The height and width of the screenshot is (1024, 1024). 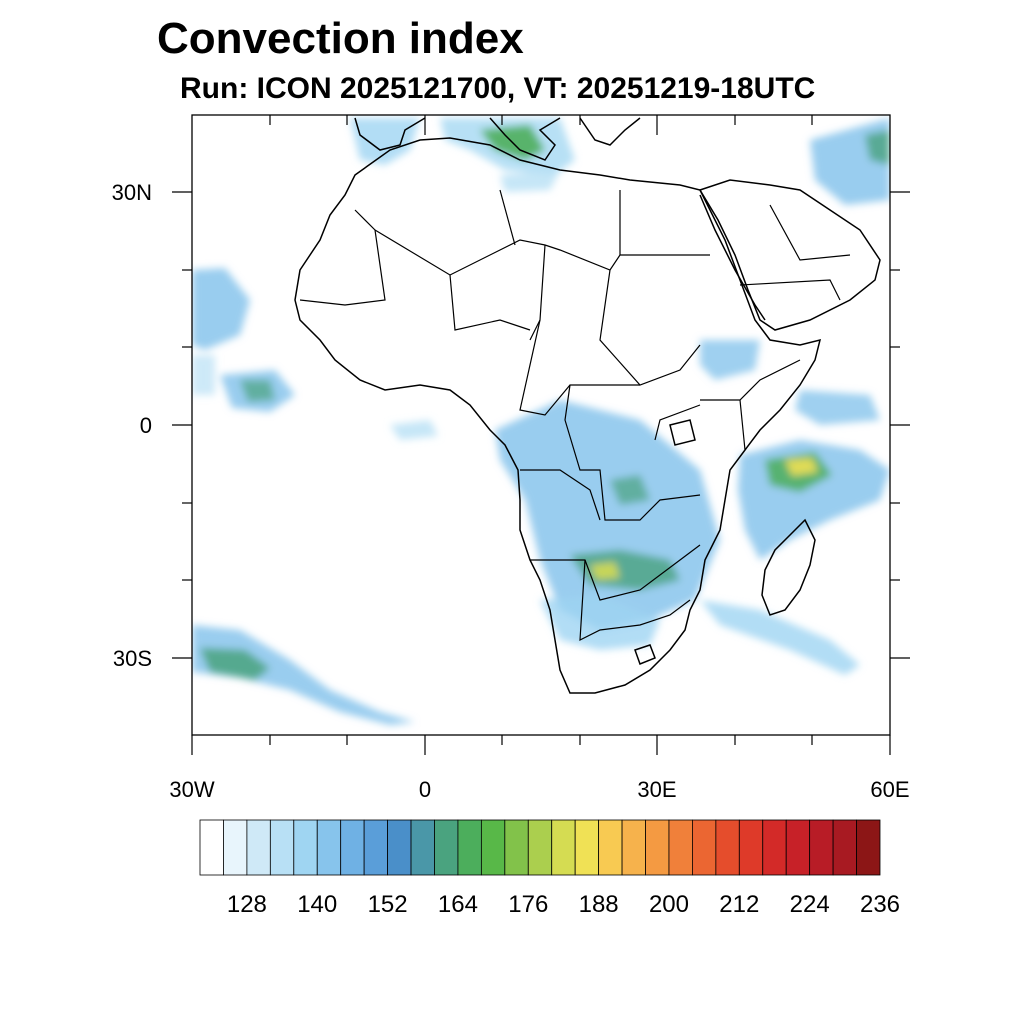 What do you see at coordinates (810, 904) in the screenshot?
I see `colorbar-label: 224` at bounding box center [810, 904].